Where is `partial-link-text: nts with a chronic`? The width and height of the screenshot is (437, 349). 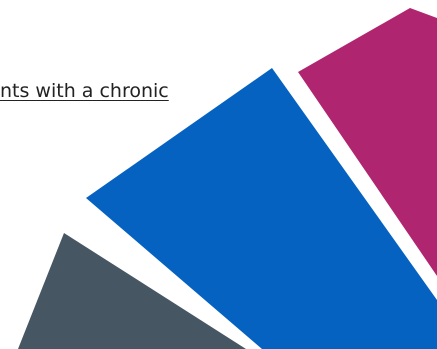
partial-link-text: nts with a chronic is located at coordinates (84, 91).